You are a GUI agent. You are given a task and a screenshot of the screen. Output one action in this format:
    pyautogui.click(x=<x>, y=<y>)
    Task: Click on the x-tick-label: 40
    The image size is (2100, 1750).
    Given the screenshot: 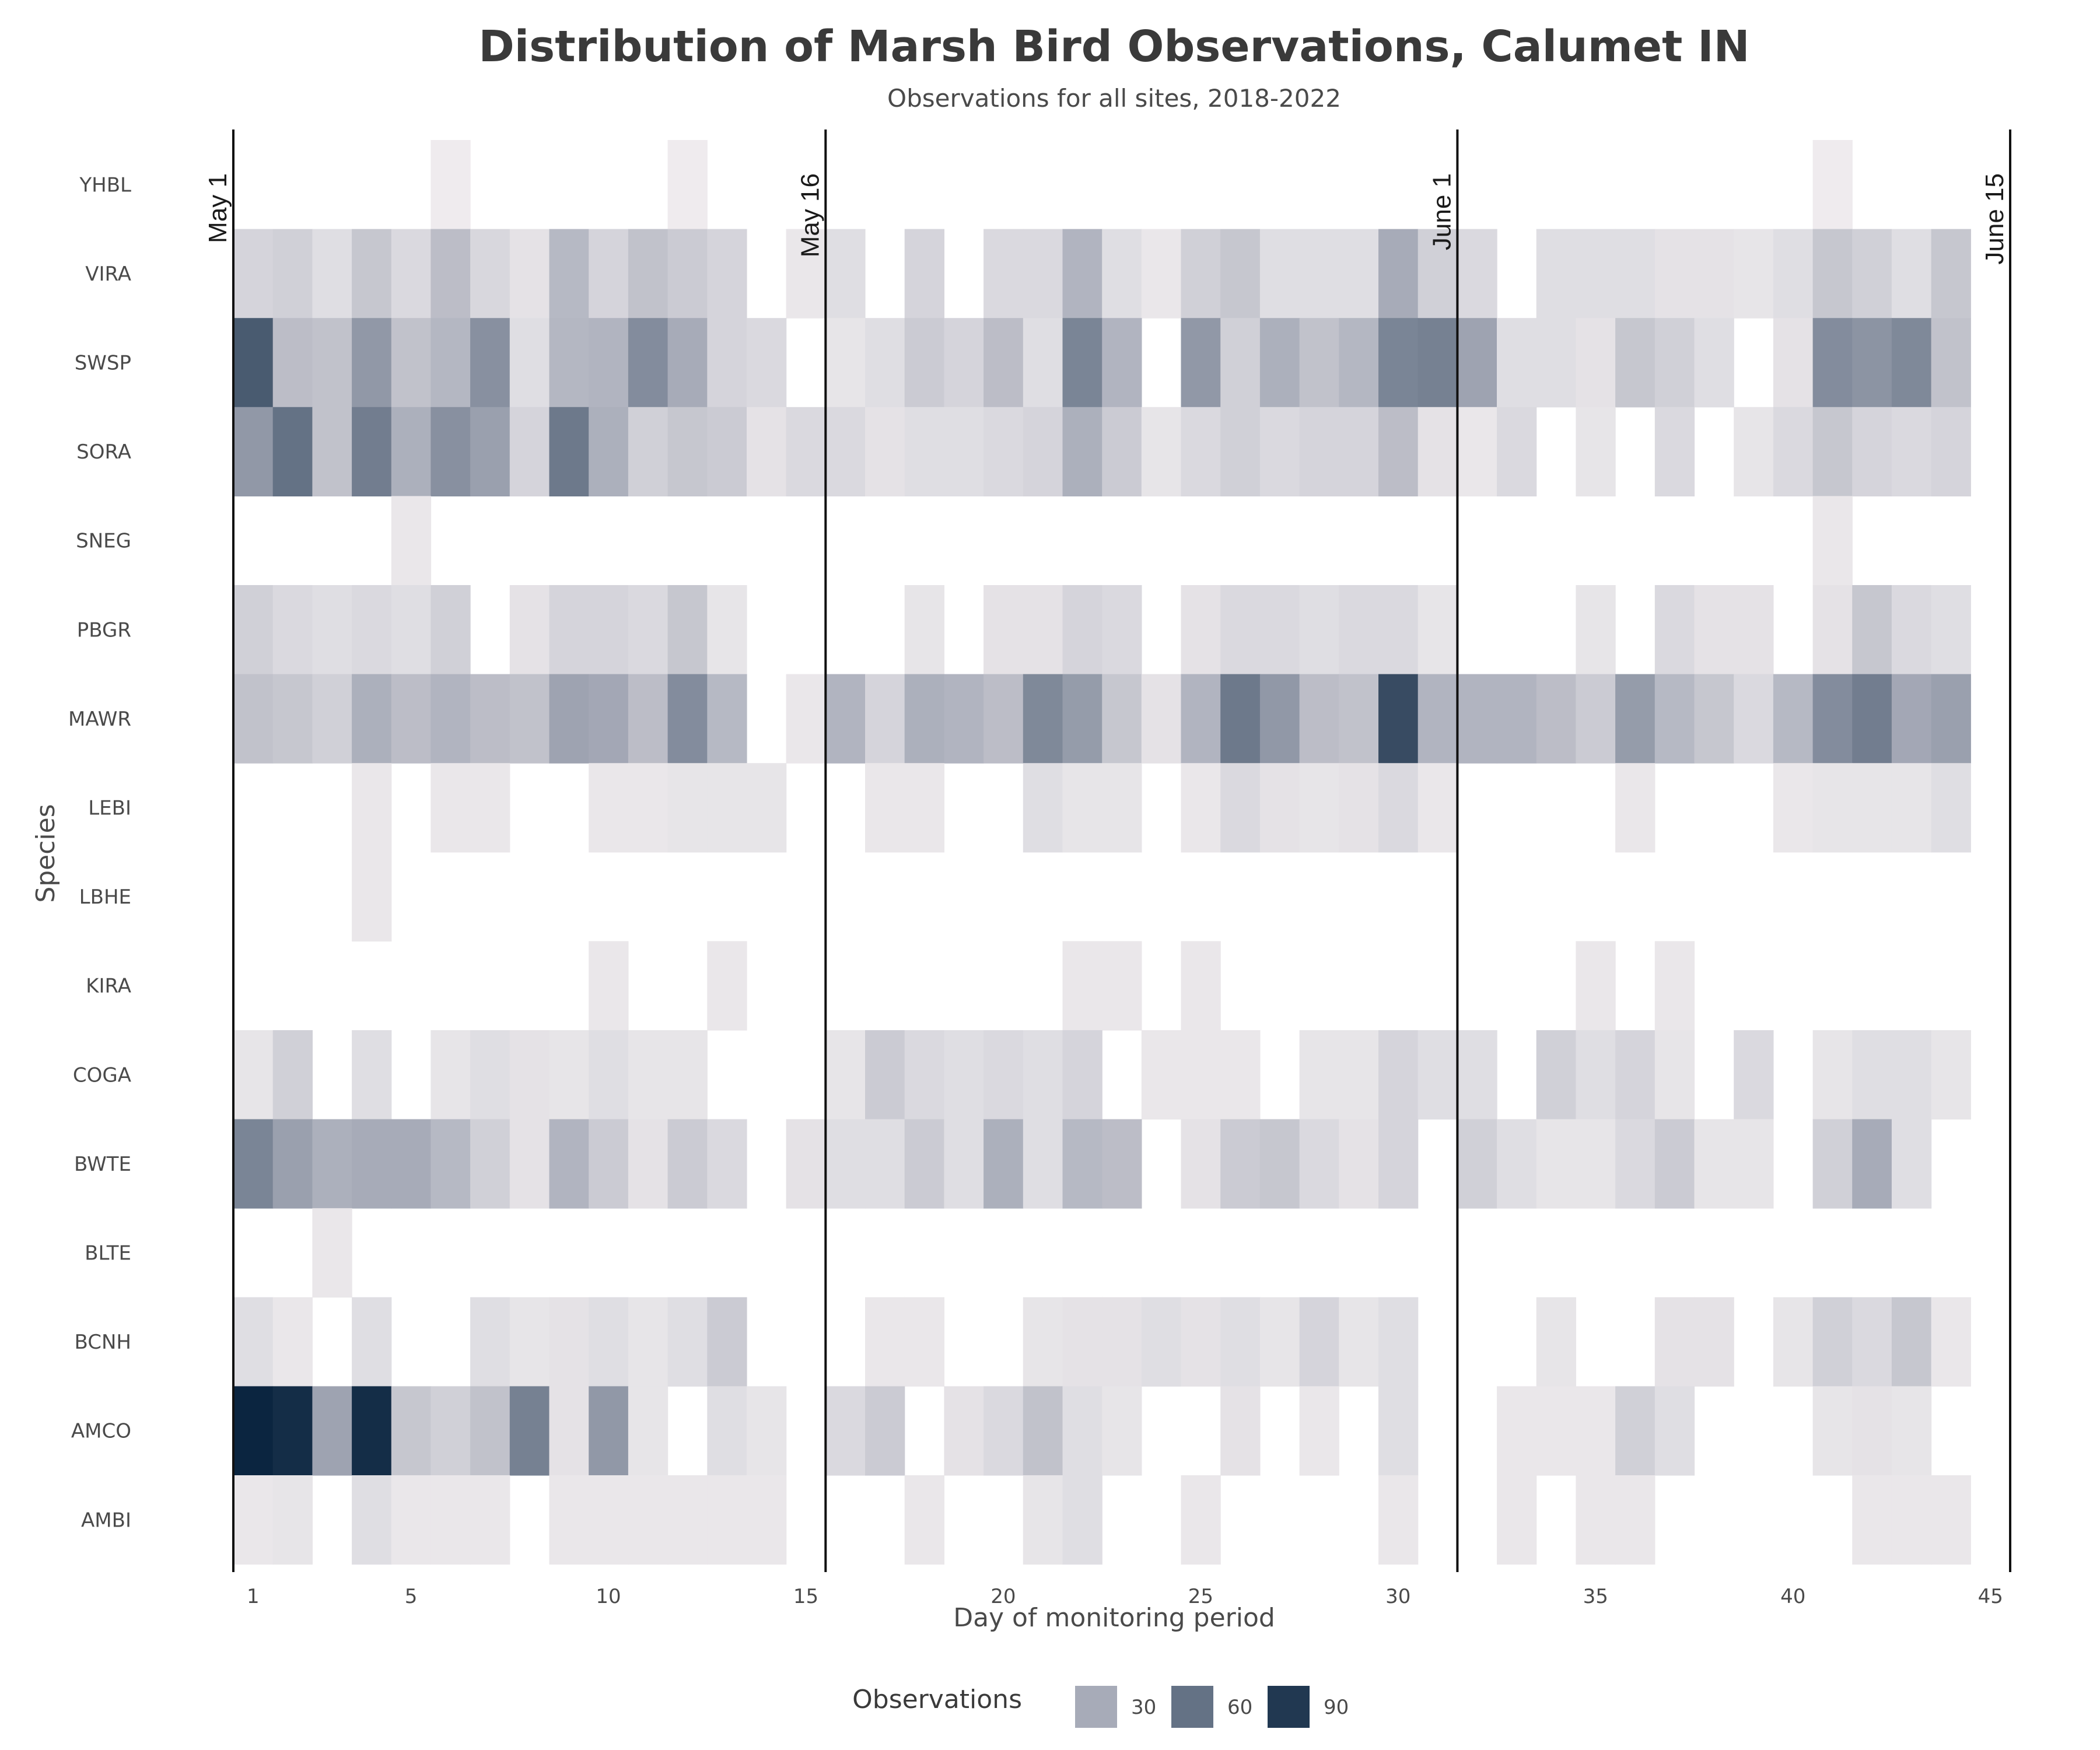 What is the action you would take?
    pyautogui.click(x=1792, y=1596)
    